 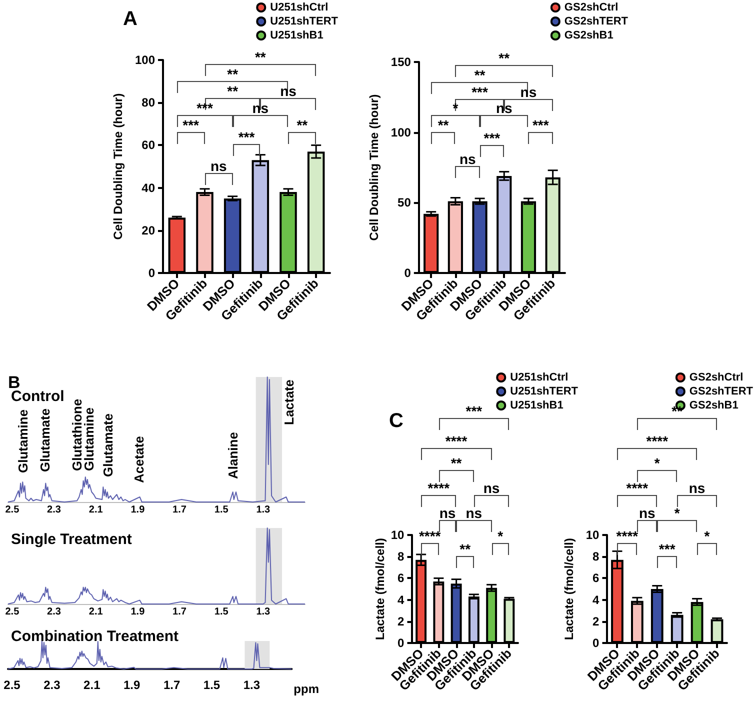 What do you see at coordinates (95, 636) in the screenshot?
I see `chart-title: Combination Treatment` at bounding box center [95, 636].